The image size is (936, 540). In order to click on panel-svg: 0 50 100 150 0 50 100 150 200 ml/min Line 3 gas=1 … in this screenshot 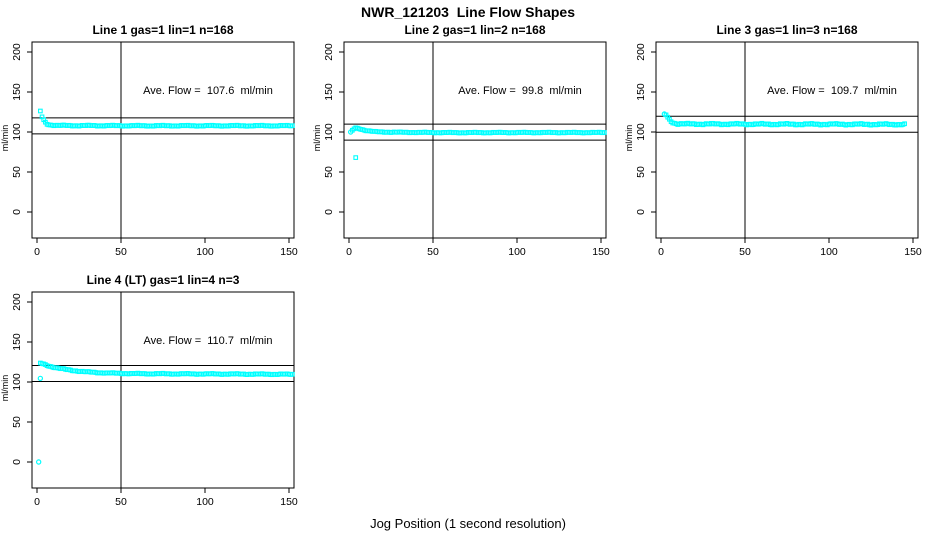, I will do `click(773, 140)`.